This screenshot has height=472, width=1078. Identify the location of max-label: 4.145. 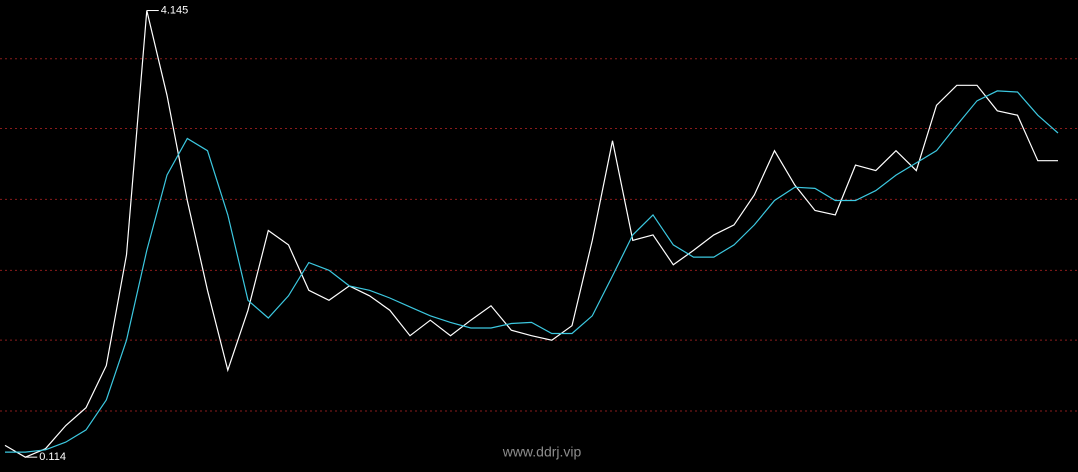
(175, 10).